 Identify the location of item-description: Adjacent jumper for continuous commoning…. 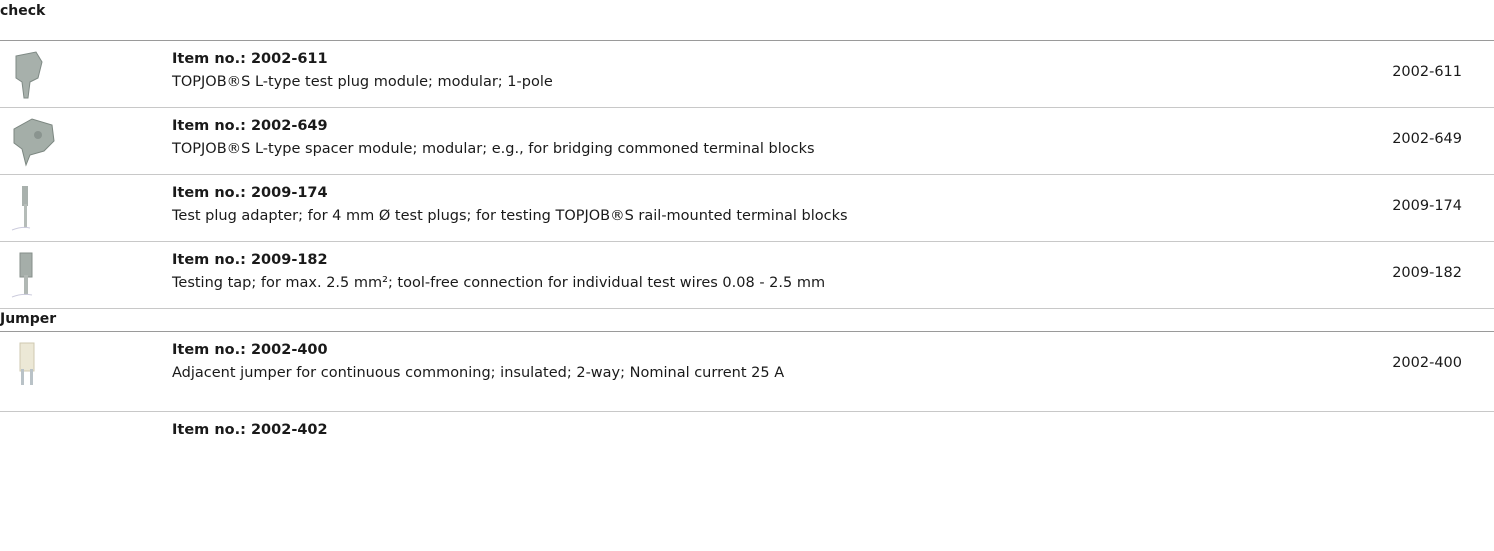
(478, 373).